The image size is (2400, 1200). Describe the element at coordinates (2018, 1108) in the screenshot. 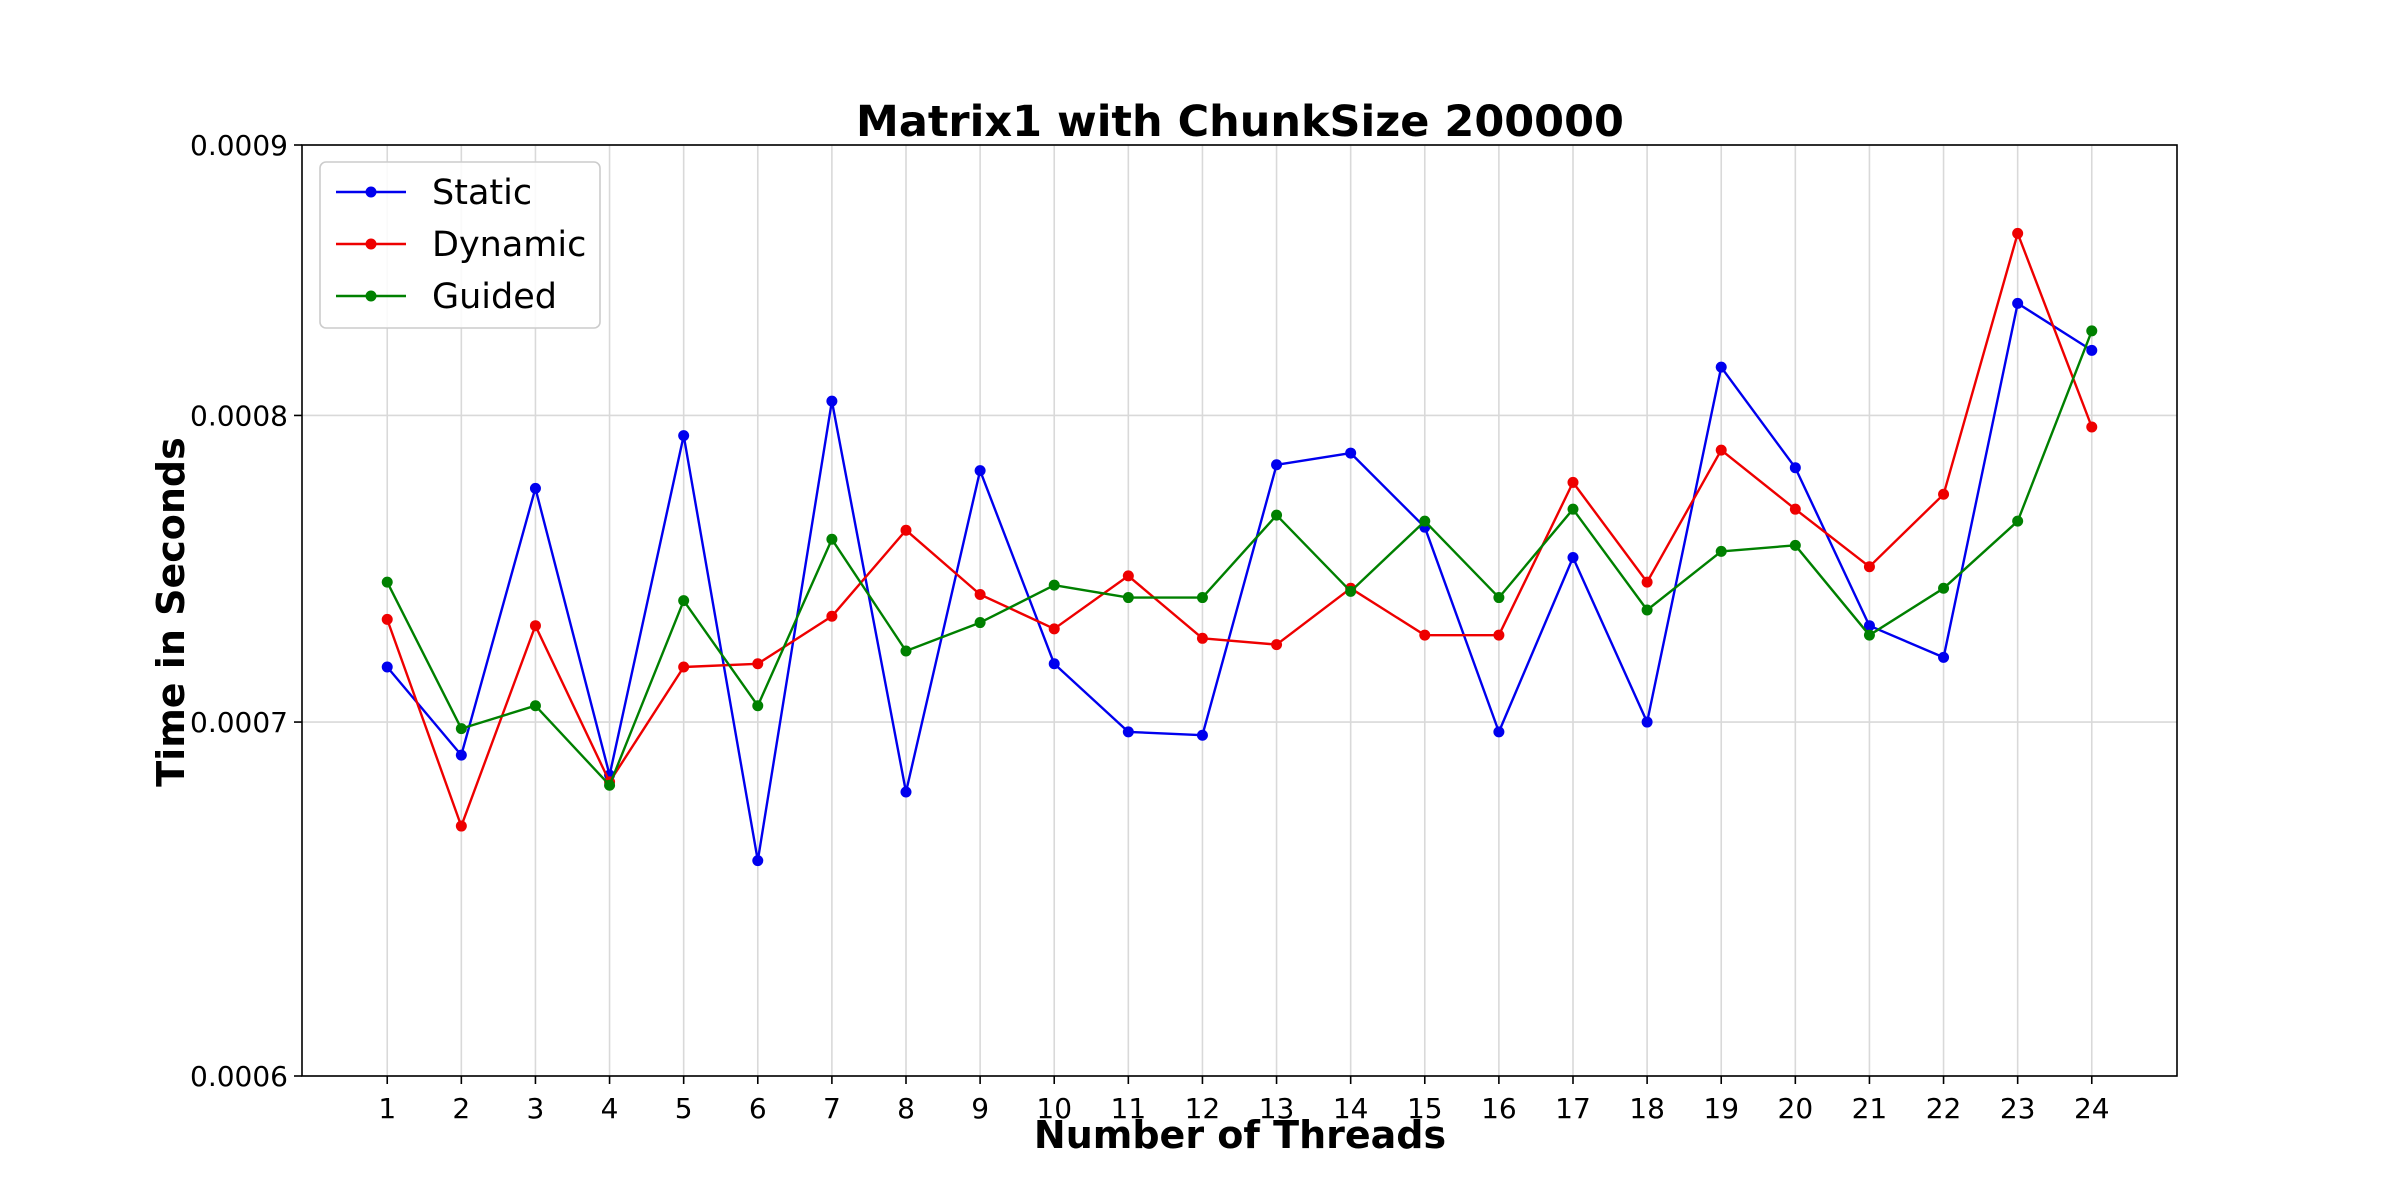

I see `x-tick-label: 23` at that location.